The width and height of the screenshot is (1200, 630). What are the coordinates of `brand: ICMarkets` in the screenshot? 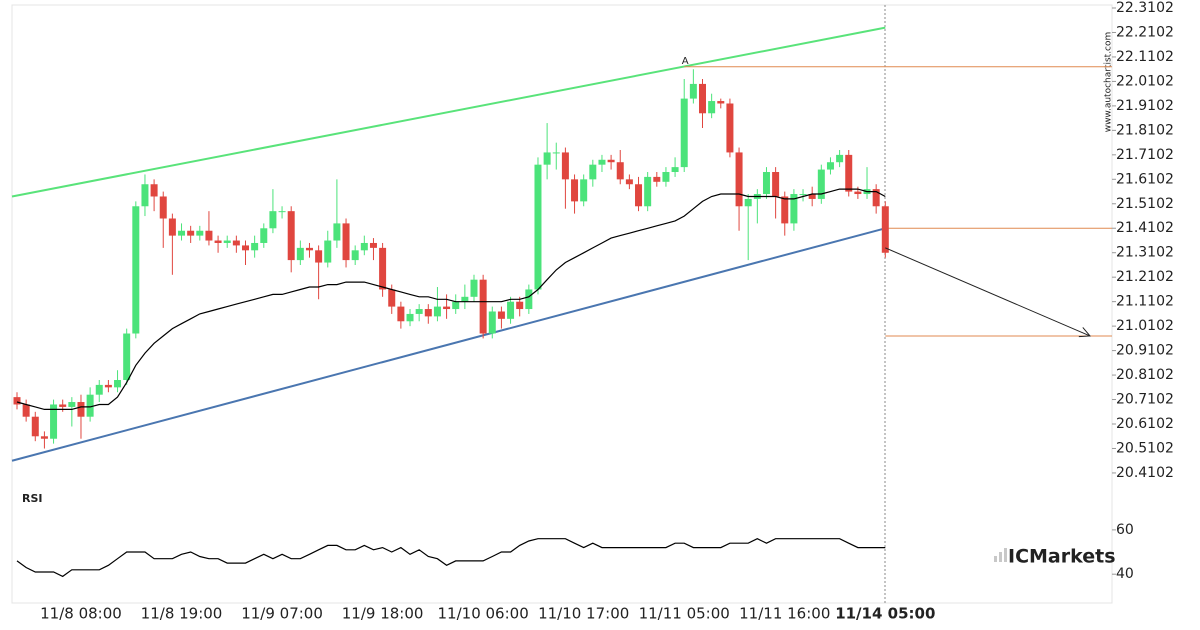 It's located at (1062, 557).